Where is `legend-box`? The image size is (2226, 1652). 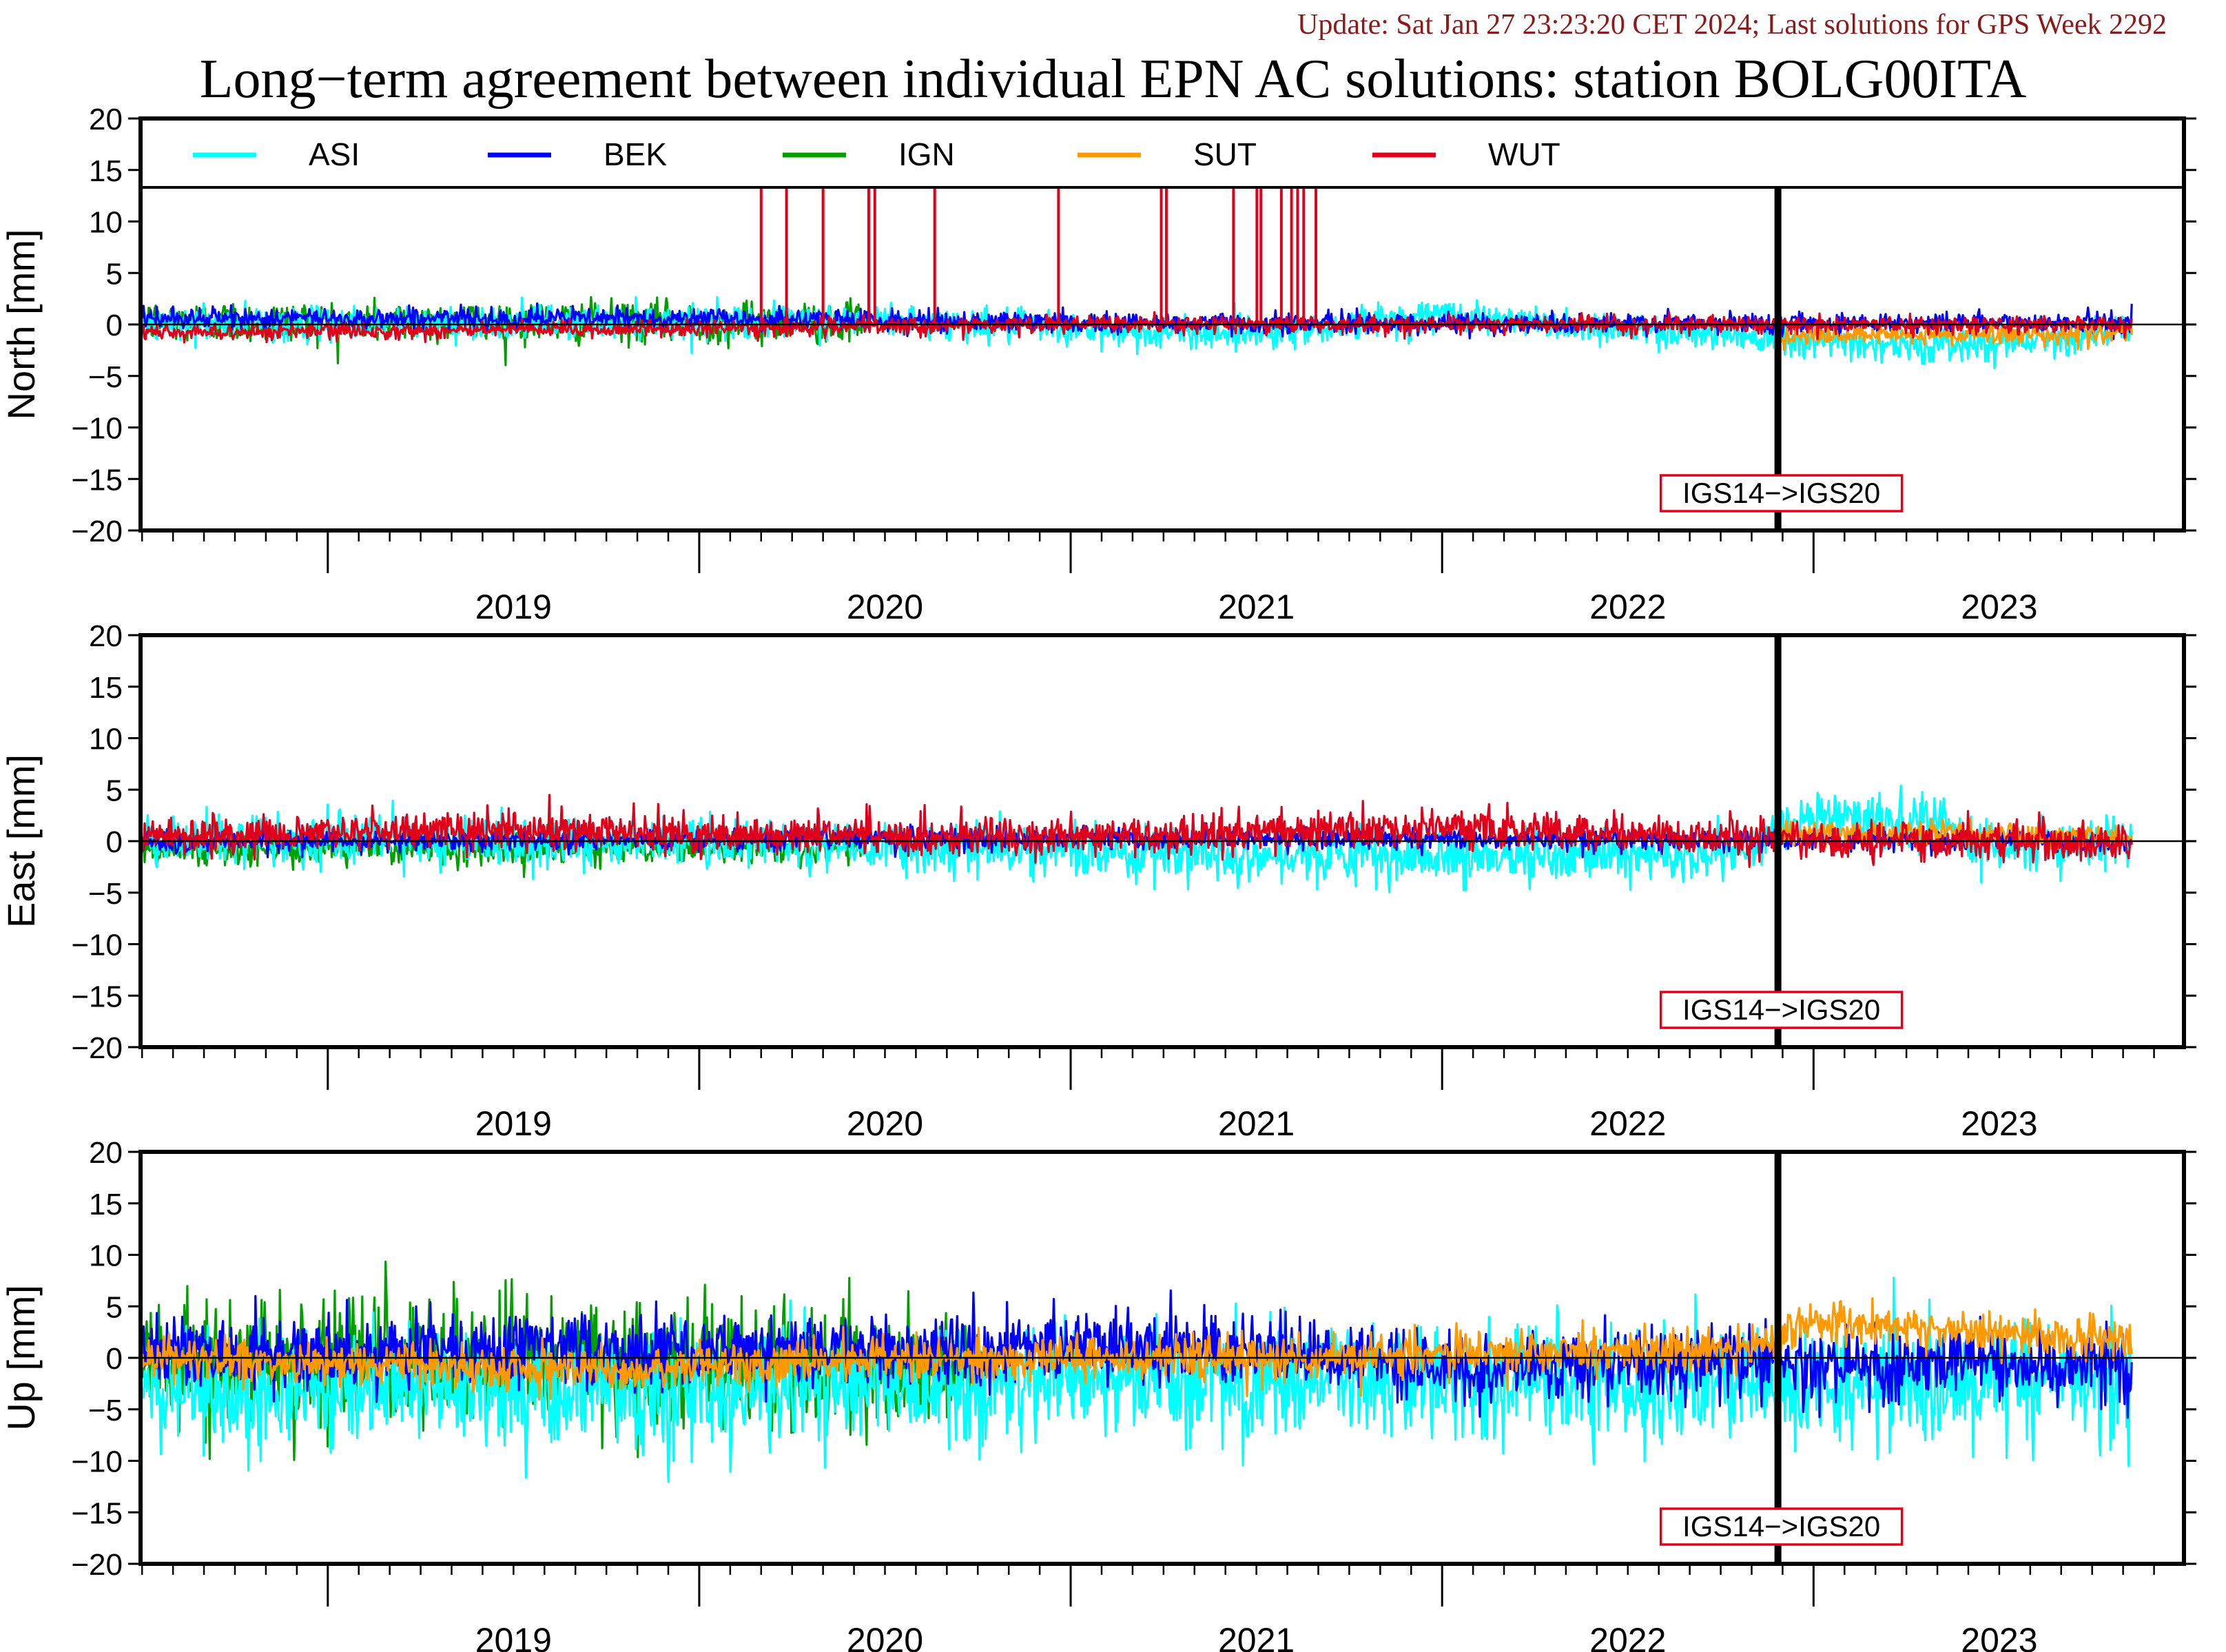
legend-box is located at coordinates (1162, 153).